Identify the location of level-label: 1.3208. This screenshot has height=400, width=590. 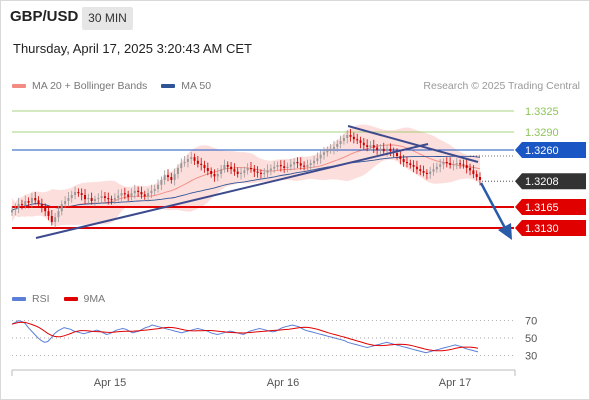
(542, 182).